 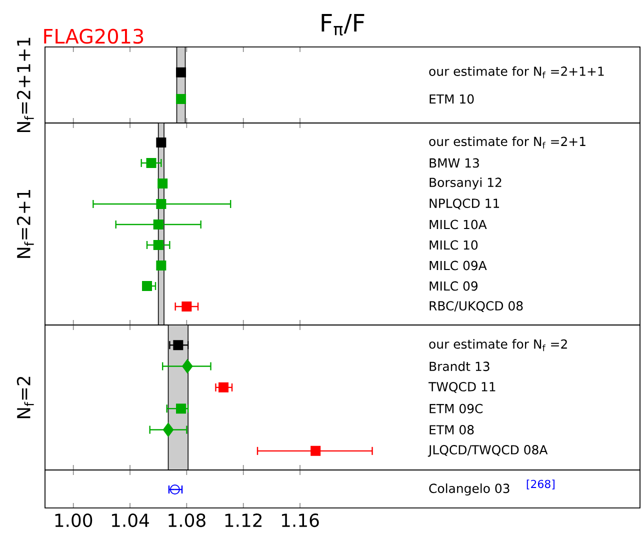 I want to click on y-axis-title: N$_{f}$=2, so click(x=25, y=397).